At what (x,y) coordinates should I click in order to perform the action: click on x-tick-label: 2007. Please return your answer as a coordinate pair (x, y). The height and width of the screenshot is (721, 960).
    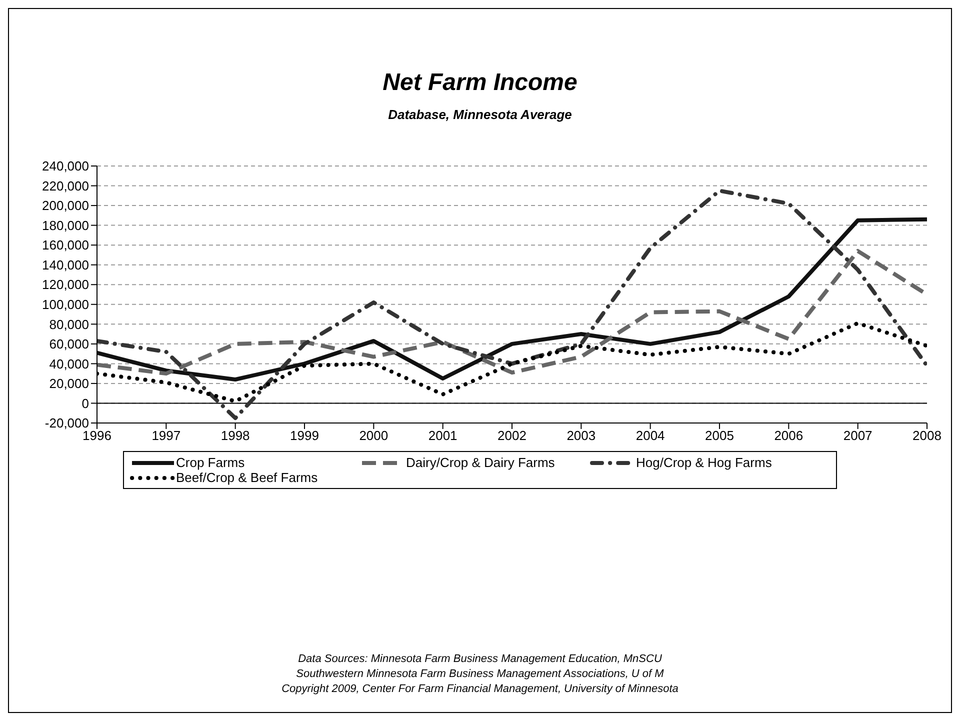
    Looking at the image, I should click on (857, 436).